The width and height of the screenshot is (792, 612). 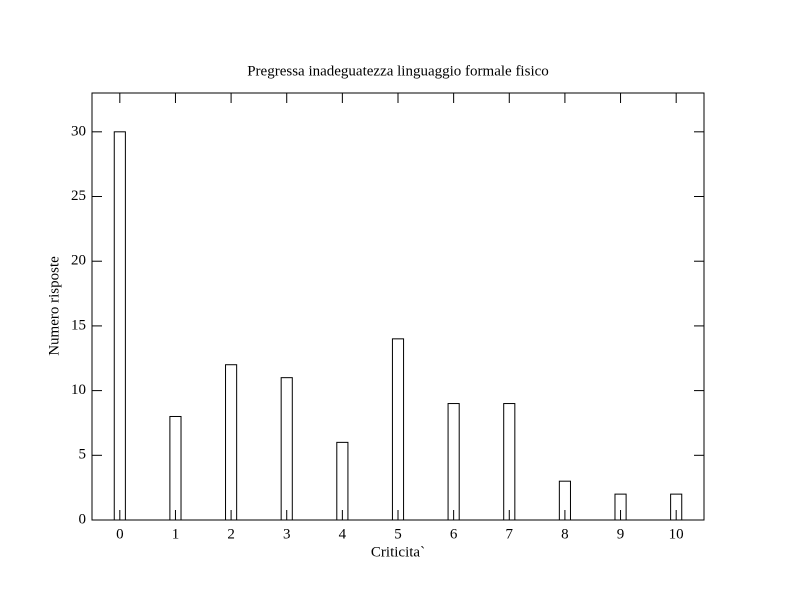 What do you see at coordinates (54, 306) in the screenshot?
I see `y-axis-label: Numero risposte` at bounding box center [54, 306].